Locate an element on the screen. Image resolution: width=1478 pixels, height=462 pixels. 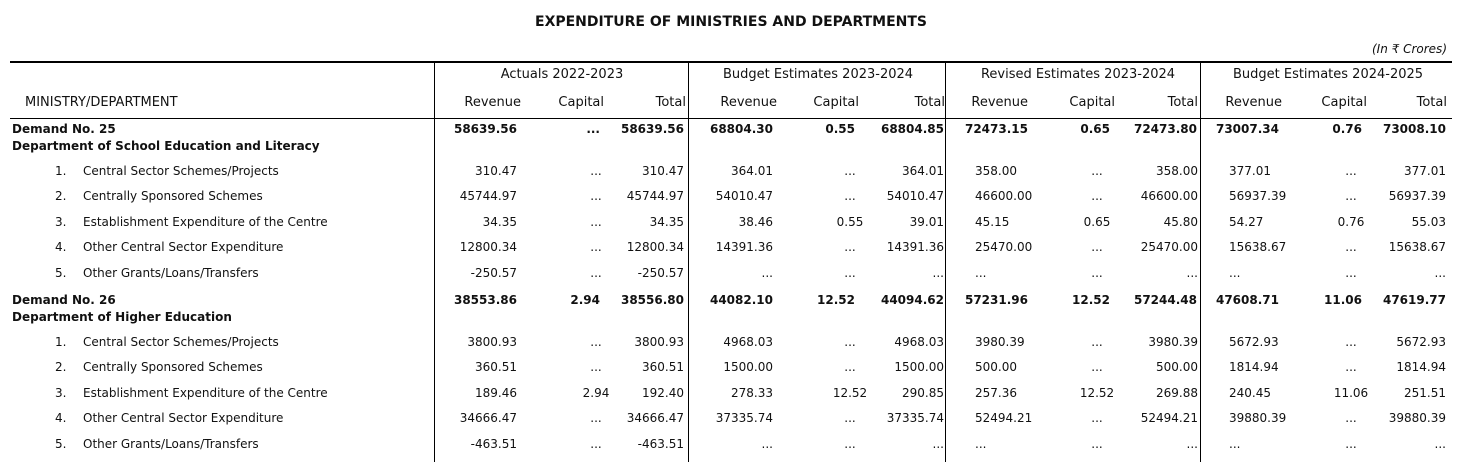
cell-value: 38.46 is located at coordinates (755, 222).